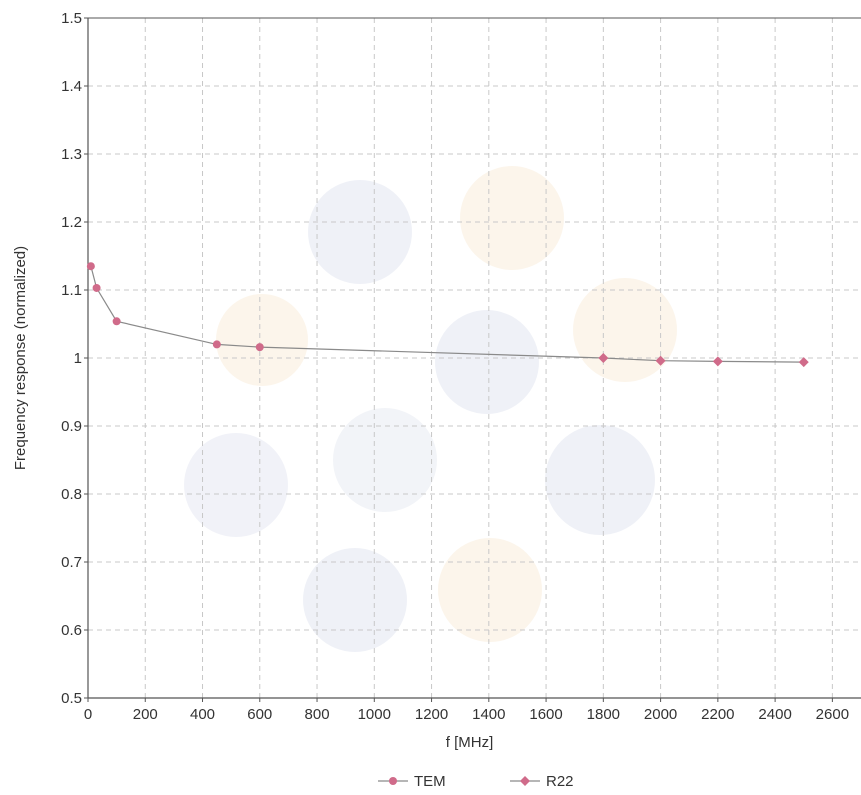  I want to click on legend: TEM R22, so click(430, 781).